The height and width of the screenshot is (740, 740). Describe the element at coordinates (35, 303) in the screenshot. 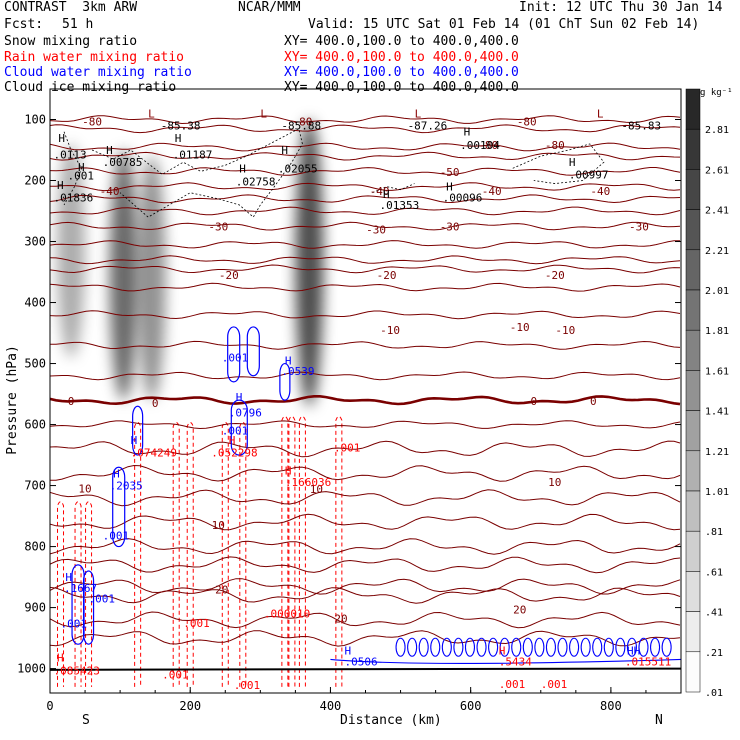

I see `y-tick-label: 400` at that location.